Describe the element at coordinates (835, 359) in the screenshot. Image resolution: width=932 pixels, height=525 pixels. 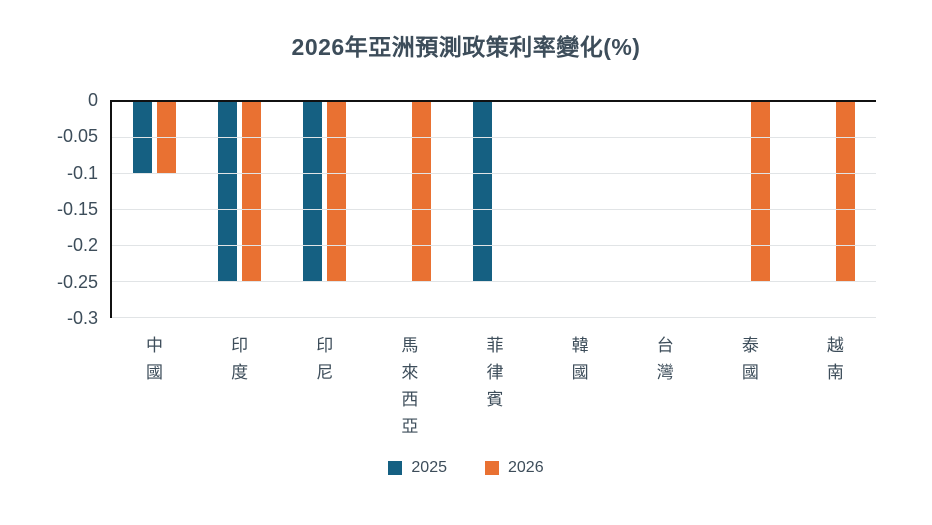
I see `x-axis-label: 越南` at that location.